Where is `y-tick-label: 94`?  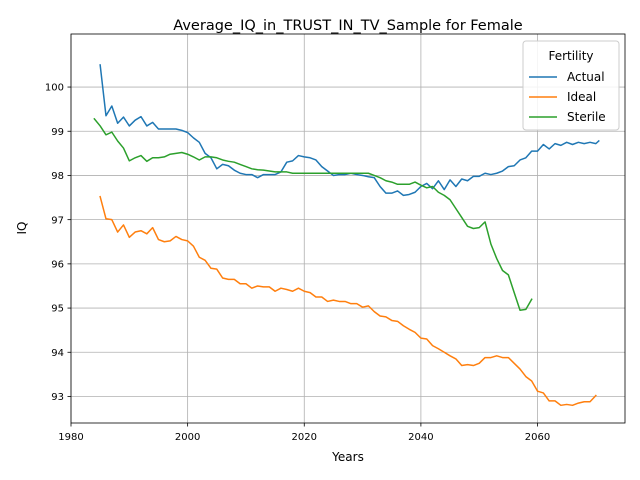
y-tick-label: 94 is located at coordinates (57, 353).